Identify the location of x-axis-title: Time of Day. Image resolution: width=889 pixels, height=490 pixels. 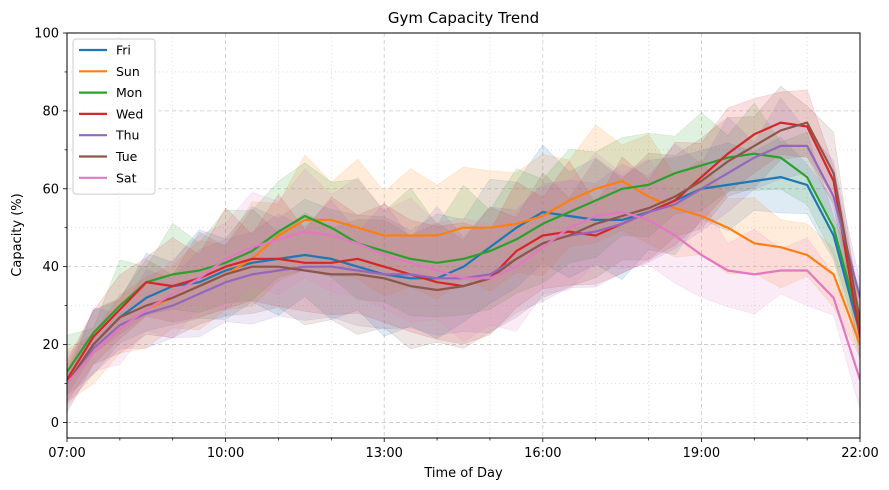
(463, 473).